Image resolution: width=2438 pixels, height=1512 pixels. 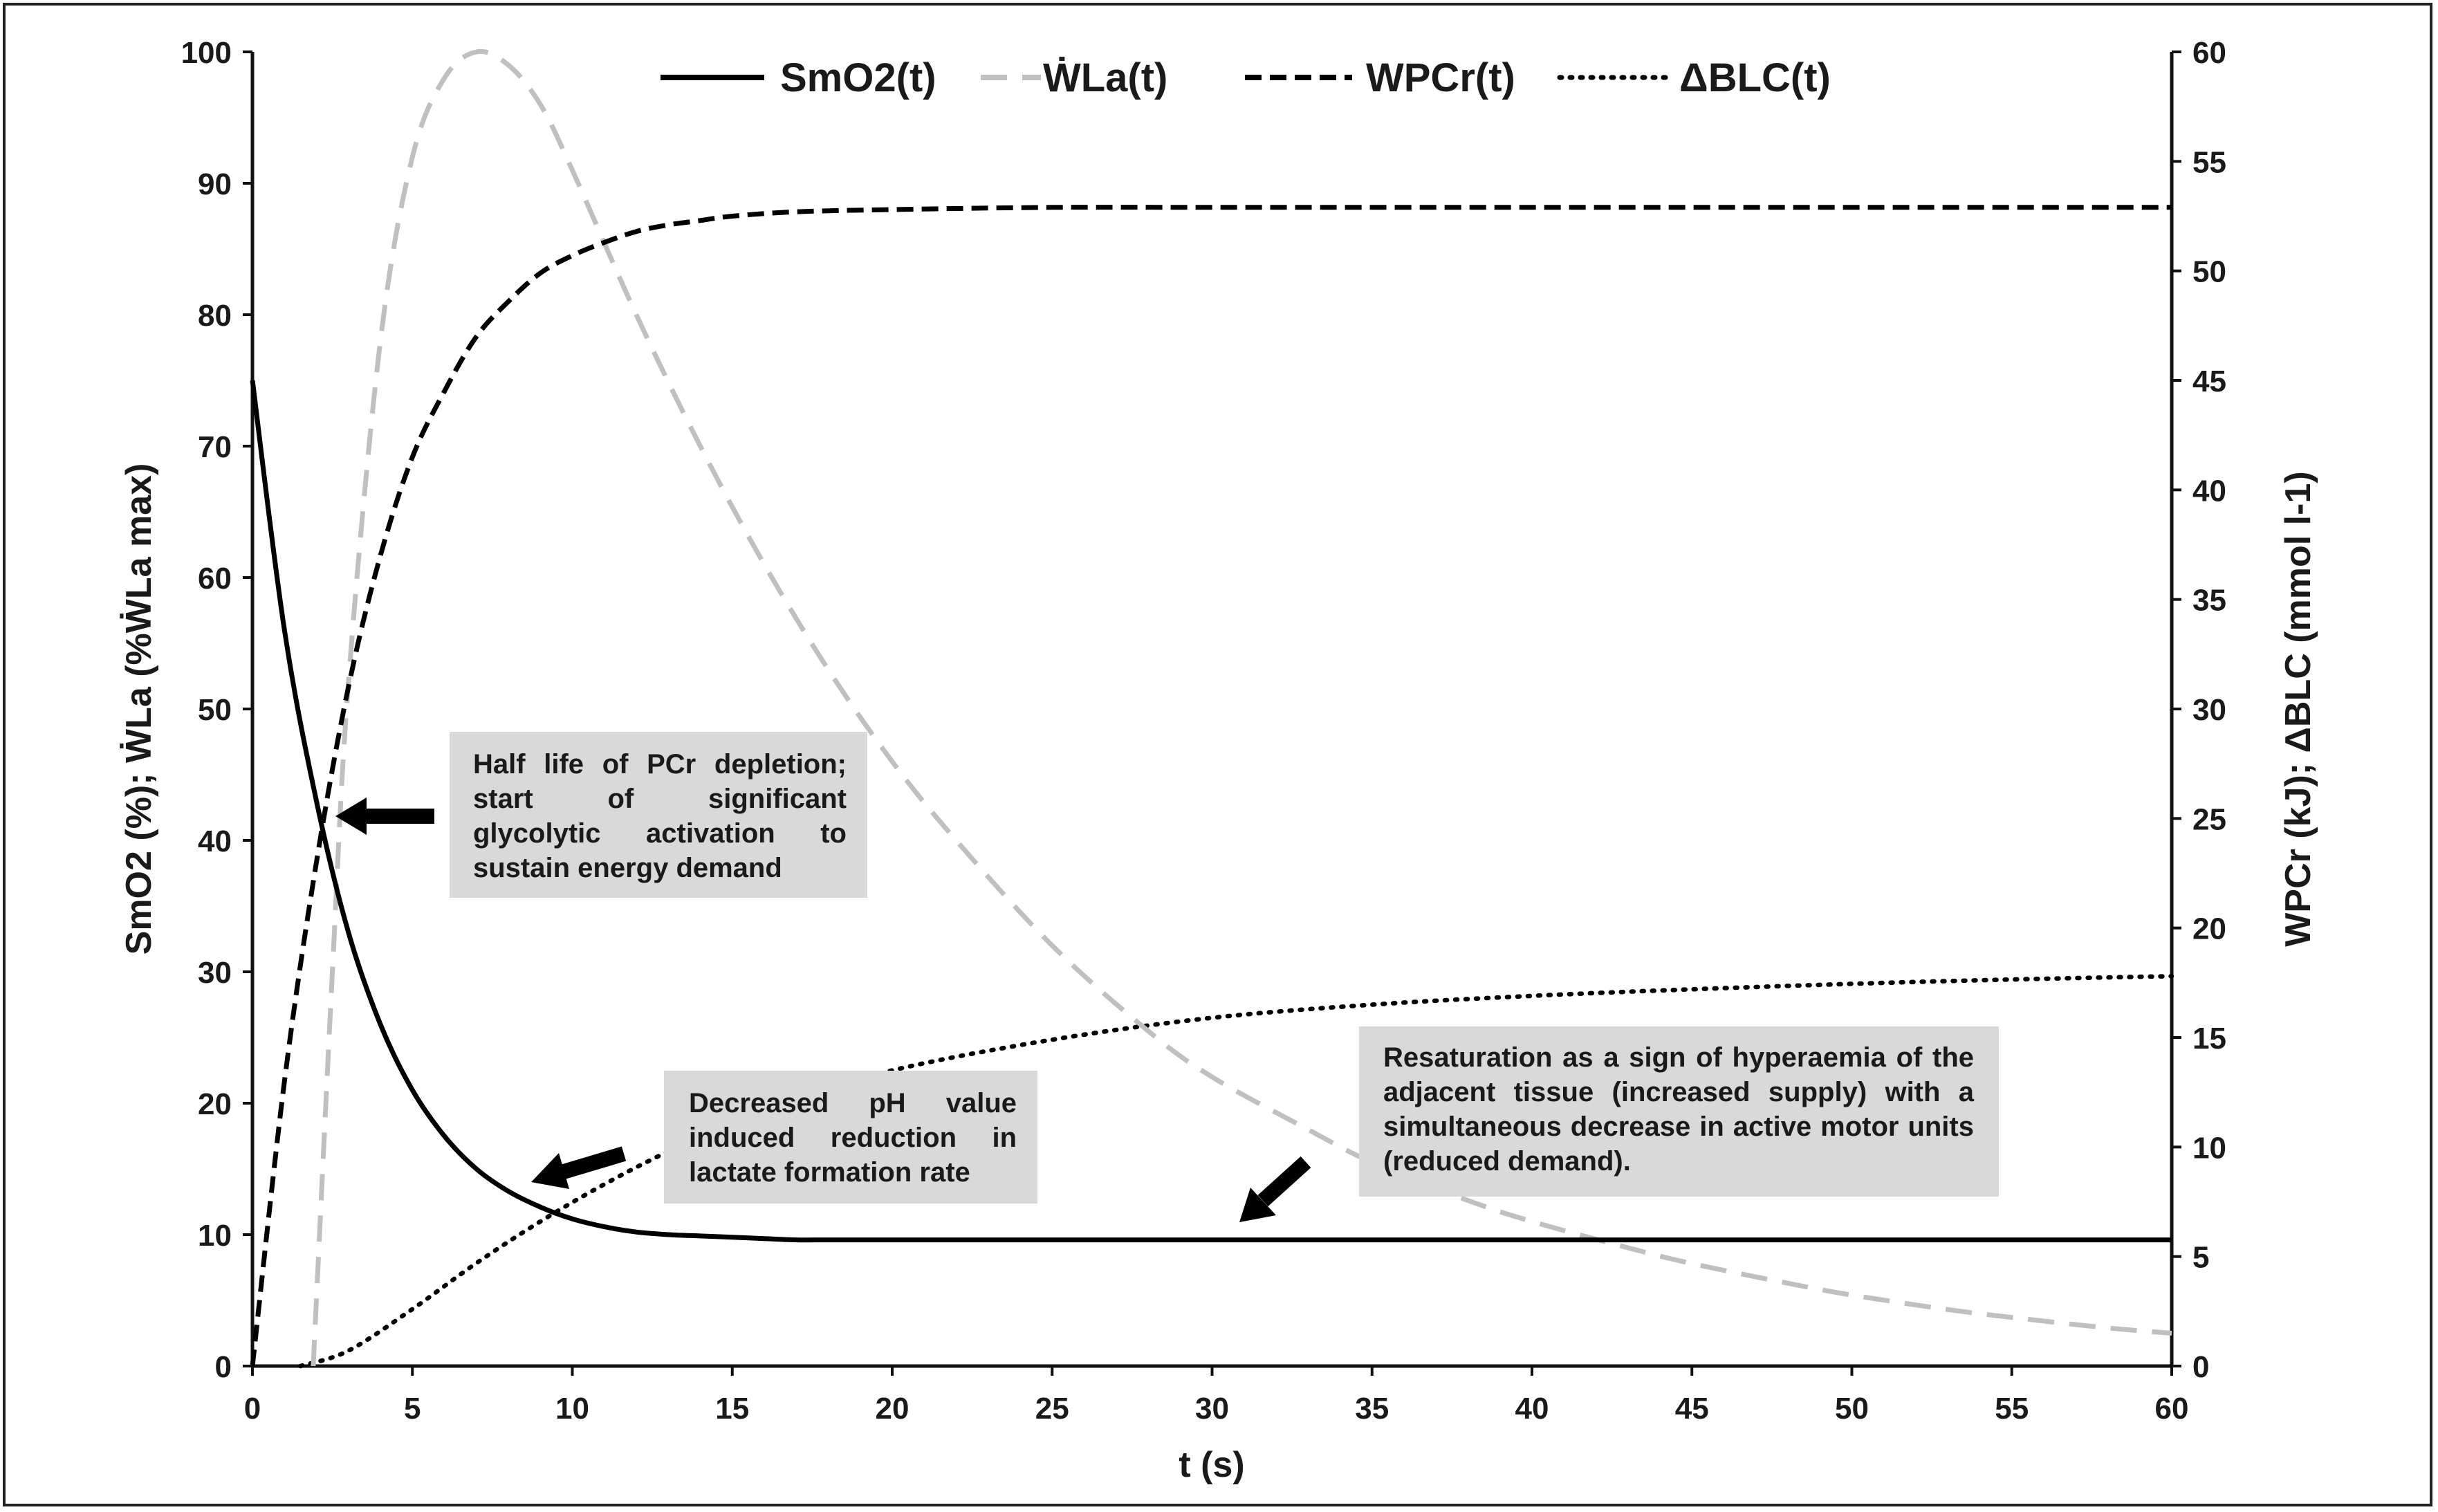 I want to click on y-ticks-right: 0 5 10 15 20 25 30 35 40 45 50 55 60, so click(x=2199, y=710).